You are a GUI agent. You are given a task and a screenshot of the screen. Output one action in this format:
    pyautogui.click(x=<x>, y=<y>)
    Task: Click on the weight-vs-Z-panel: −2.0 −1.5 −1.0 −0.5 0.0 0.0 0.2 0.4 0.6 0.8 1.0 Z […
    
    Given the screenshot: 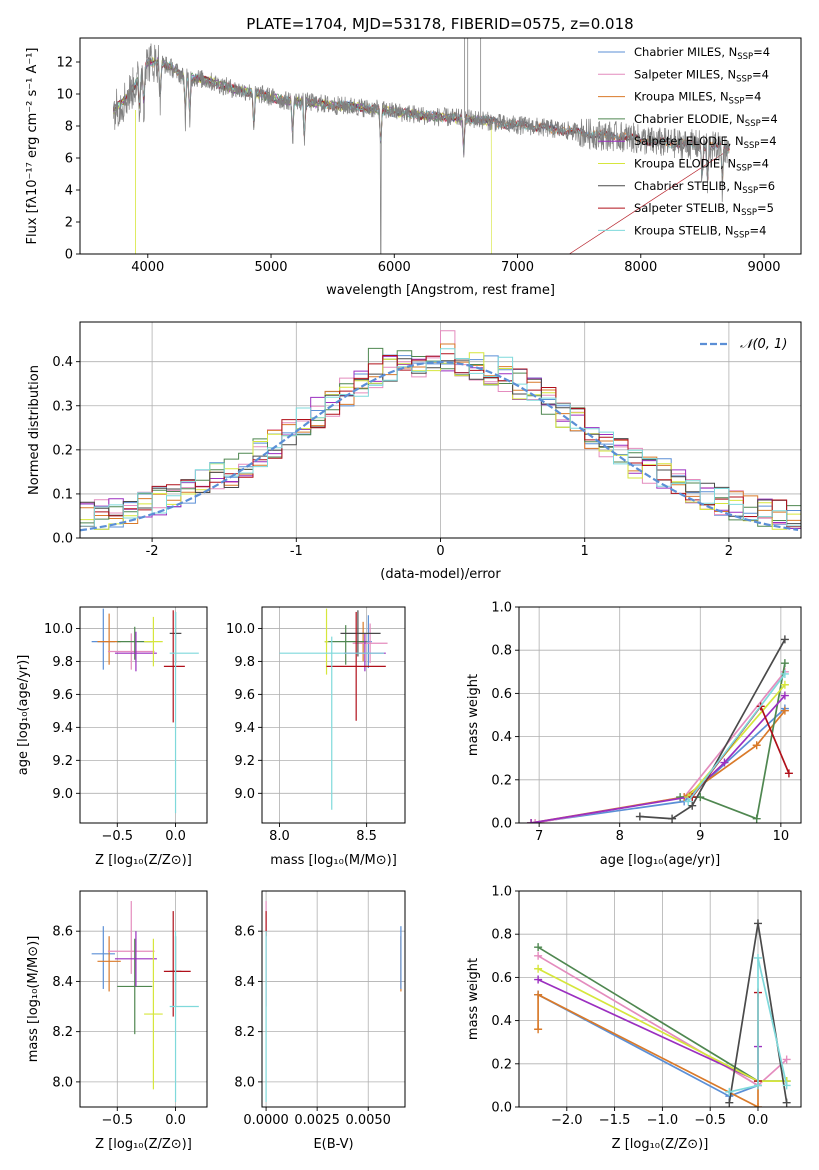 What is the action you would take?
    pyautogui.click(x=634, y=1018)
    